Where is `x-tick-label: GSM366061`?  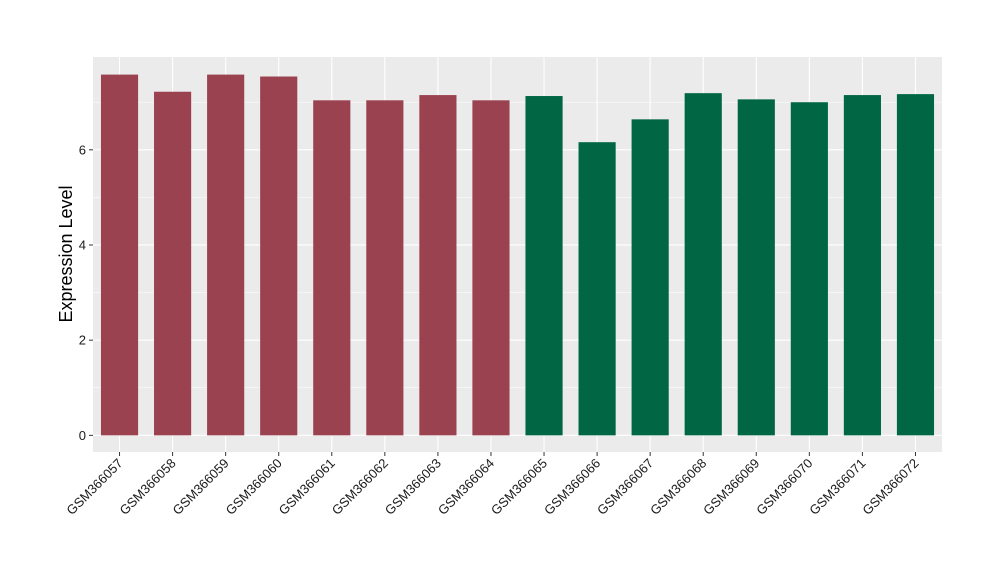 x-tick-label: GSM366061 is located at coordinates (307, 487).